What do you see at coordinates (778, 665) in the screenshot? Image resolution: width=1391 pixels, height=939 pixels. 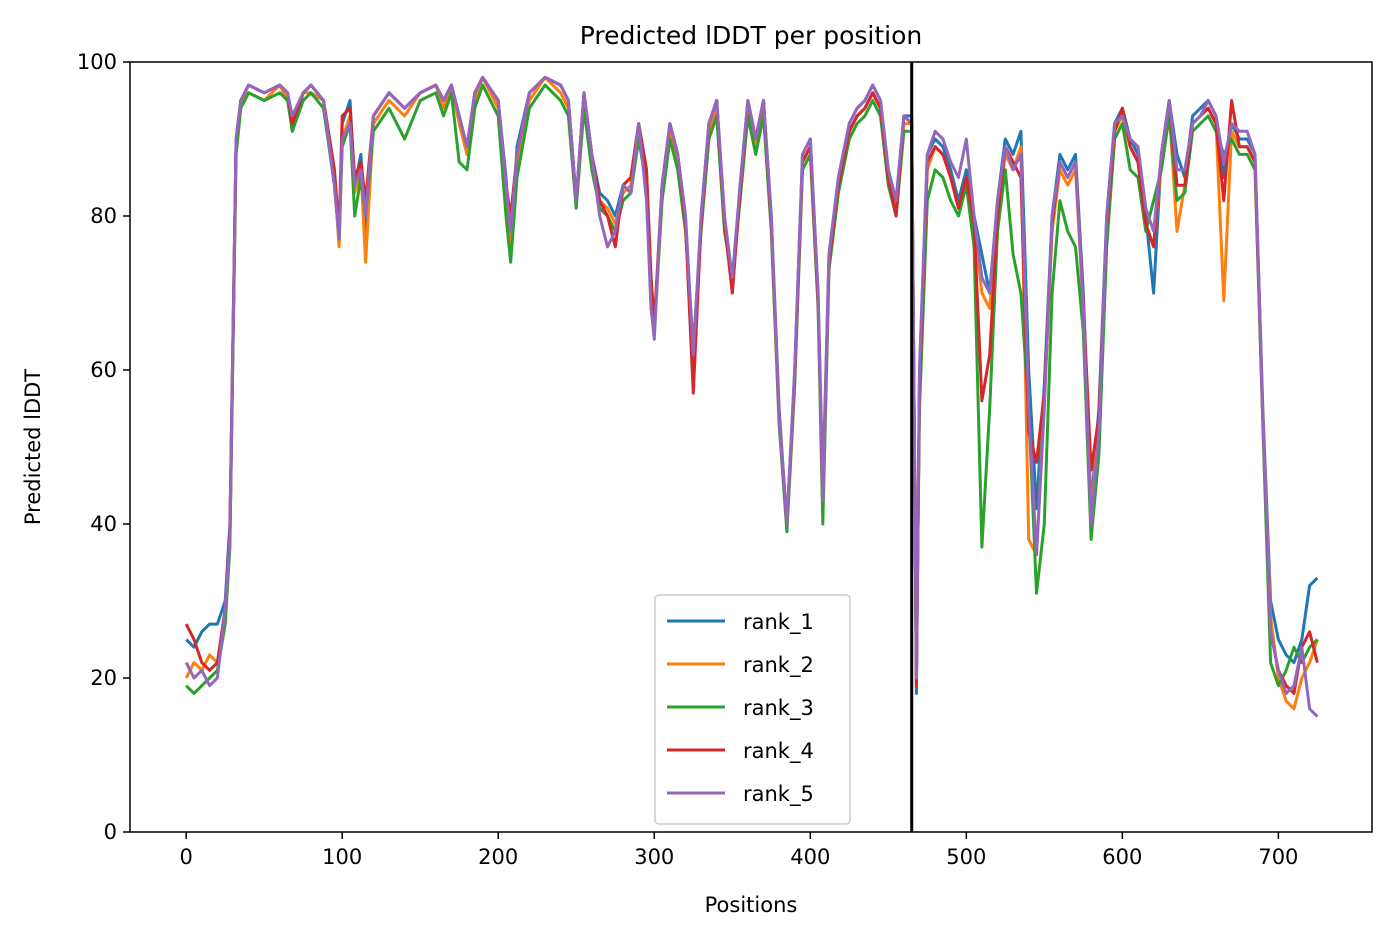 I see `legend-label-rank-2: rank_2` at bounding box center [778, 665].